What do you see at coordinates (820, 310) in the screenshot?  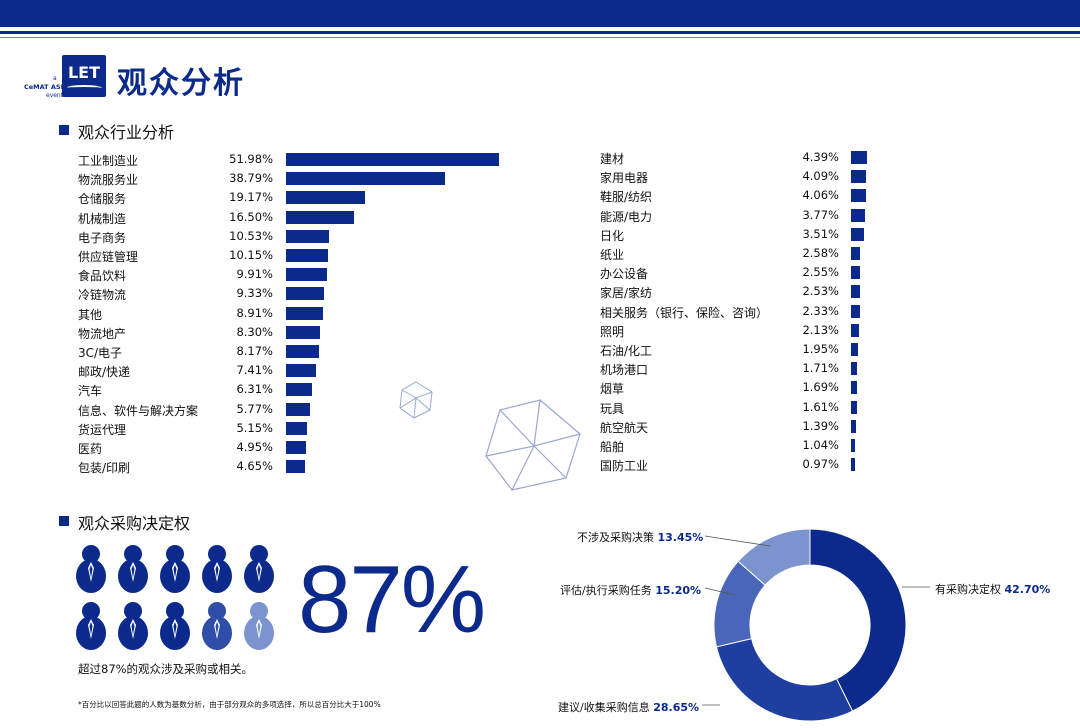 I see `bar-value-label: 2.33%` at bounding box center [820, 310].